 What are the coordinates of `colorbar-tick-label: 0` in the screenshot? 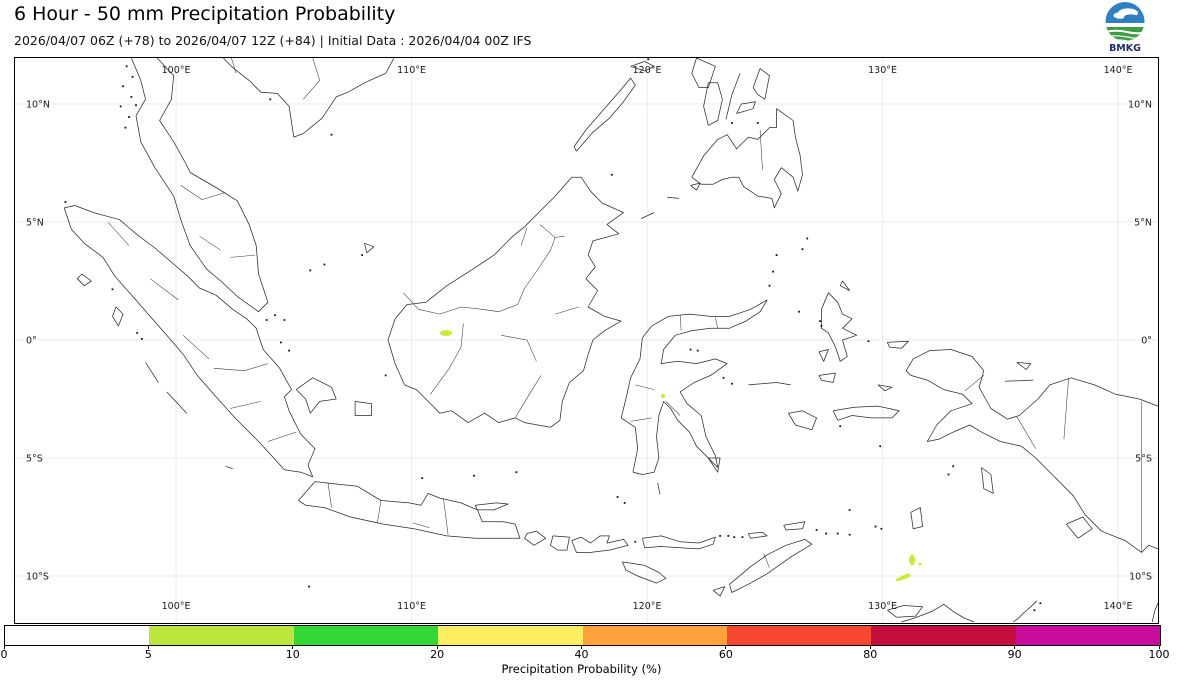 It's located at (4, 654).